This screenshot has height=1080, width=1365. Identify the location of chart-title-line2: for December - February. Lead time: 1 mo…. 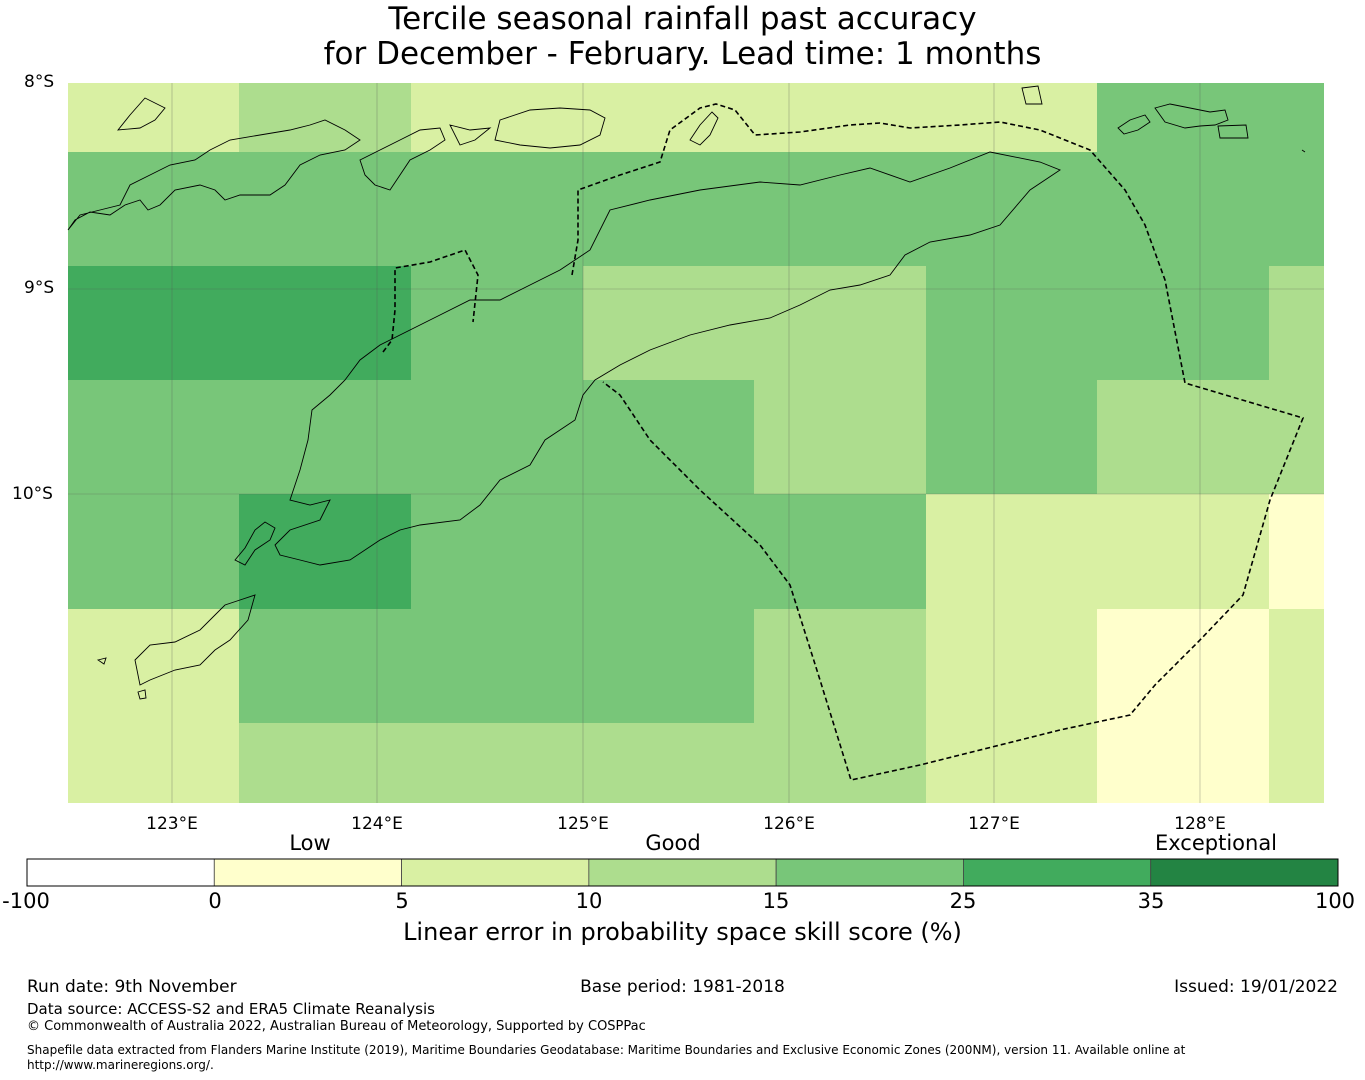
(682, 54).